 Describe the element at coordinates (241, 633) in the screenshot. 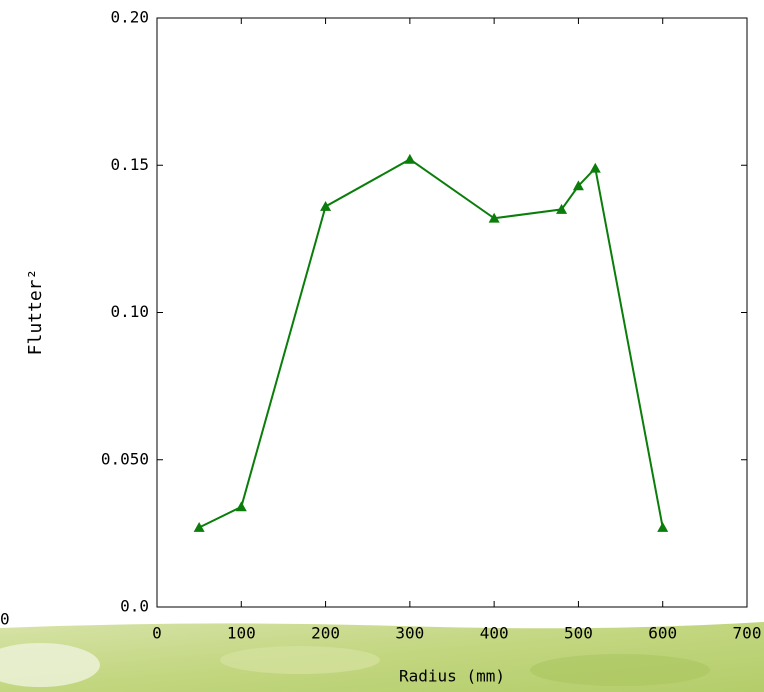

I see `x-tick-label: 100` at that location.